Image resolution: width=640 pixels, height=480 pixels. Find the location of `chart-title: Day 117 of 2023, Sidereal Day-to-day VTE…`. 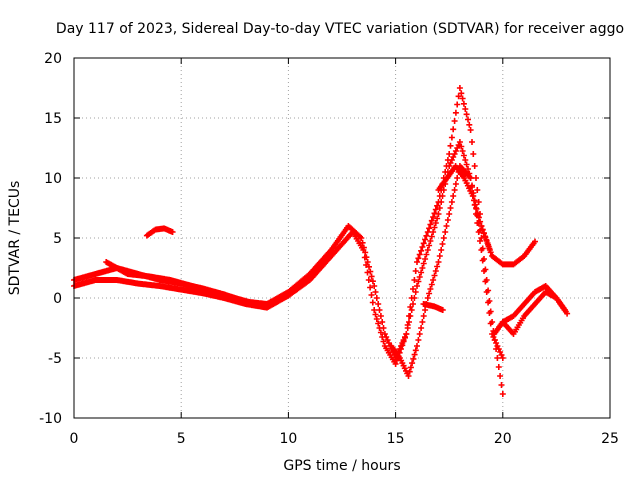

chart-title: Day 117 of 2023, Sidereal Day-to-day VTE… is located at coordinates (340, 29).